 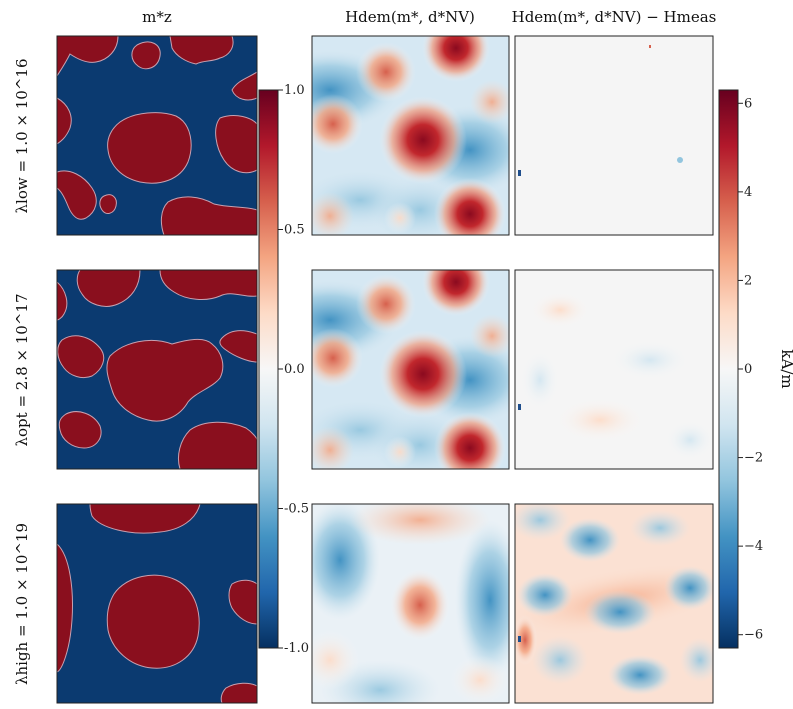 What do you see at coordinates (753, 546) in the screenshot?
I see `colorbar-field-tick-label: −4` at bounding box center [753, 546].